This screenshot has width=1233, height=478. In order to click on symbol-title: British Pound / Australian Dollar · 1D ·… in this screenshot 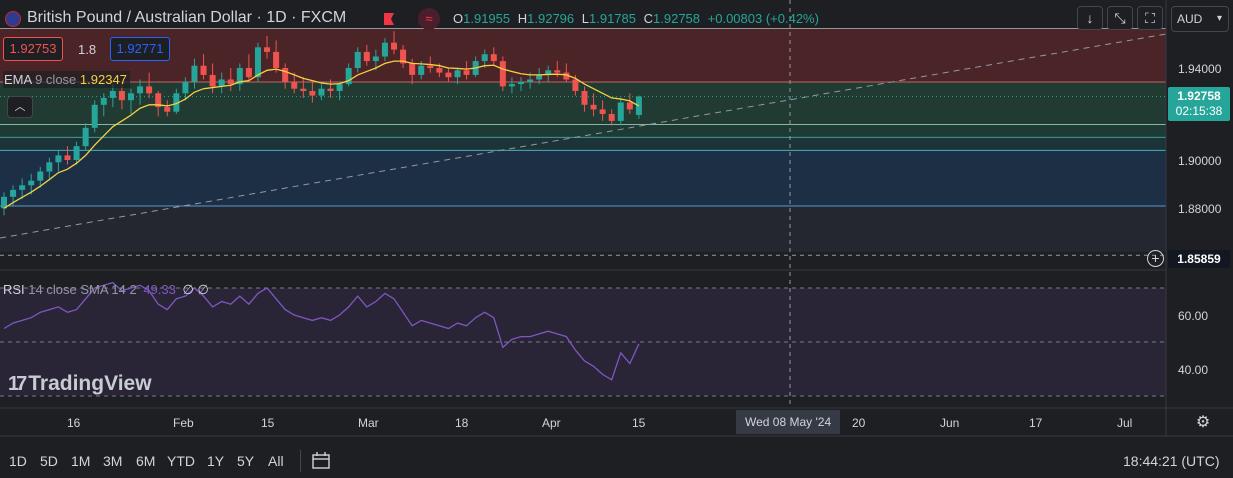, I will do `click(187, 17)`.